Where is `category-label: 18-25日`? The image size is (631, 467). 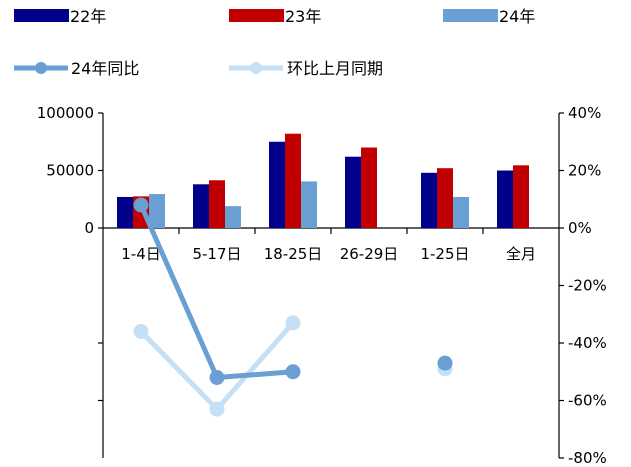
category-label: 18-25日 is located at coordinates (293, 254).